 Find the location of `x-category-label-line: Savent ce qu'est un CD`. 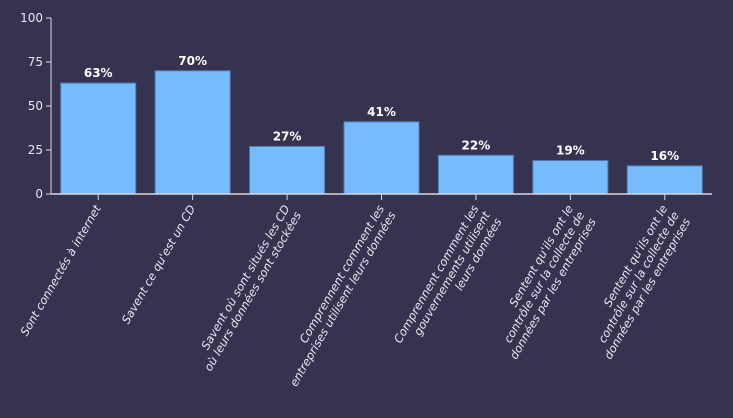

x-category-label-line: Savent ce qu'est un CD is located at coordinates (159, 264).